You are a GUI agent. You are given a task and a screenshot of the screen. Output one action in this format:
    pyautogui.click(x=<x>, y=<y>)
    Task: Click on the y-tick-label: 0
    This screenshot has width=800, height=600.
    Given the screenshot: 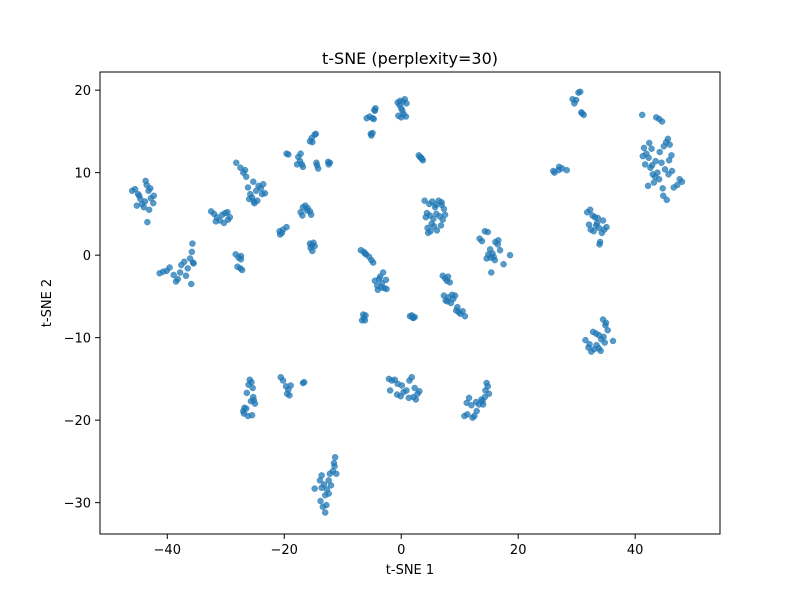 What is the action you would take?
    pyautogui.click(x=87, y=256)
    